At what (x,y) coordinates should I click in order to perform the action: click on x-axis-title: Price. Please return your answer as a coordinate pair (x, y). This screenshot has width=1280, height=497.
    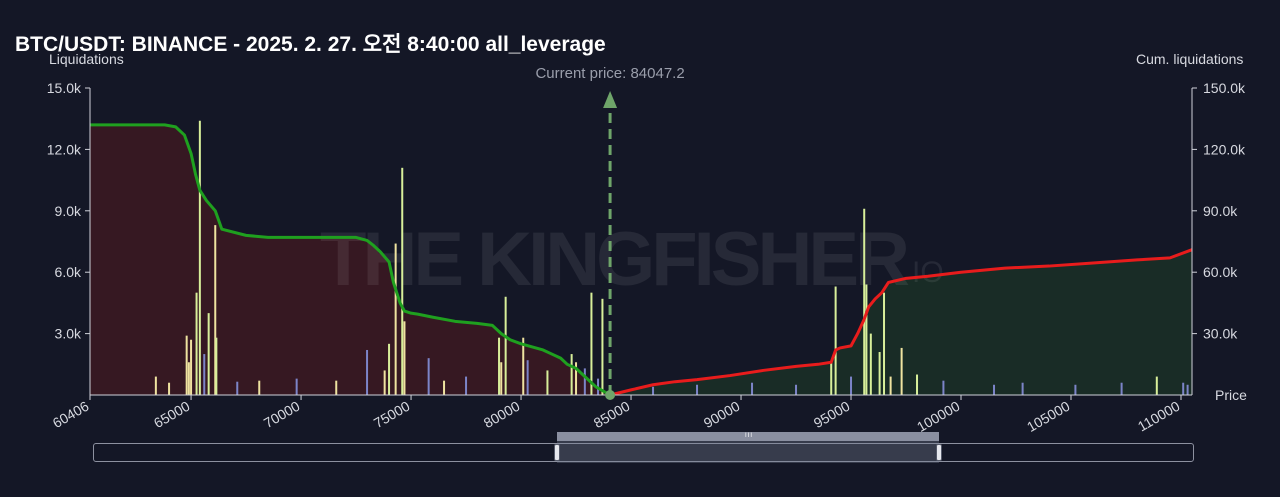
    Looking at the image, I should click on (1231, 395).